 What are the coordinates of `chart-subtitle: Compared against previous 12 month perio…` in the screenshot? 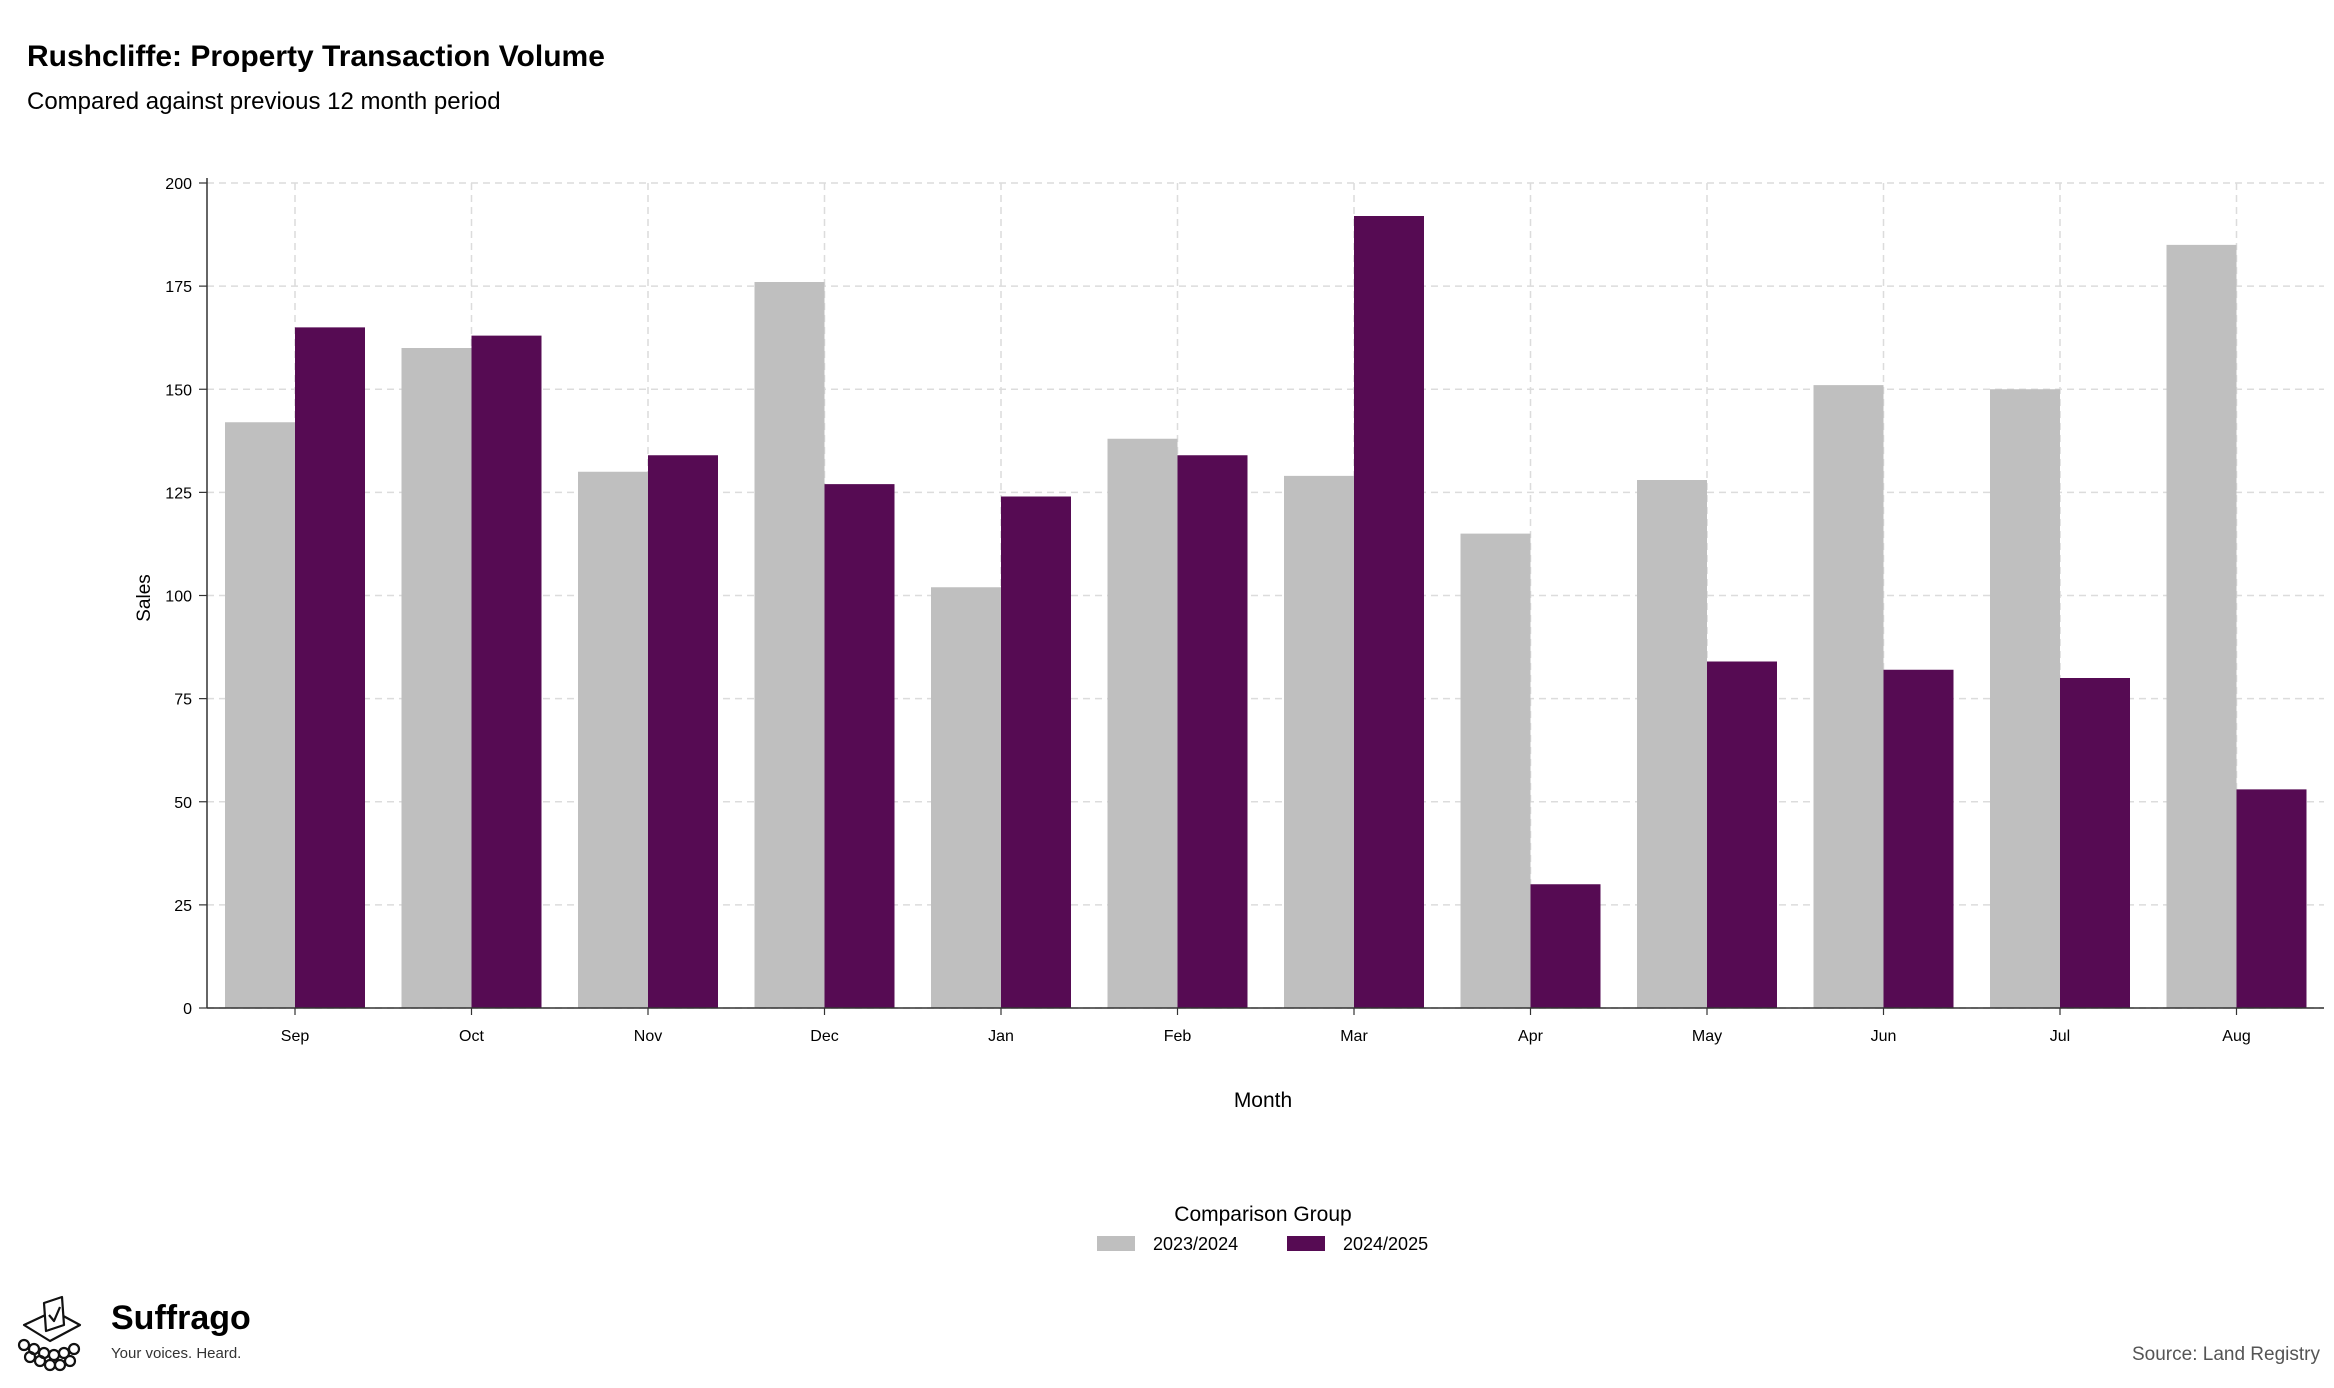 It's located at (264, 101).